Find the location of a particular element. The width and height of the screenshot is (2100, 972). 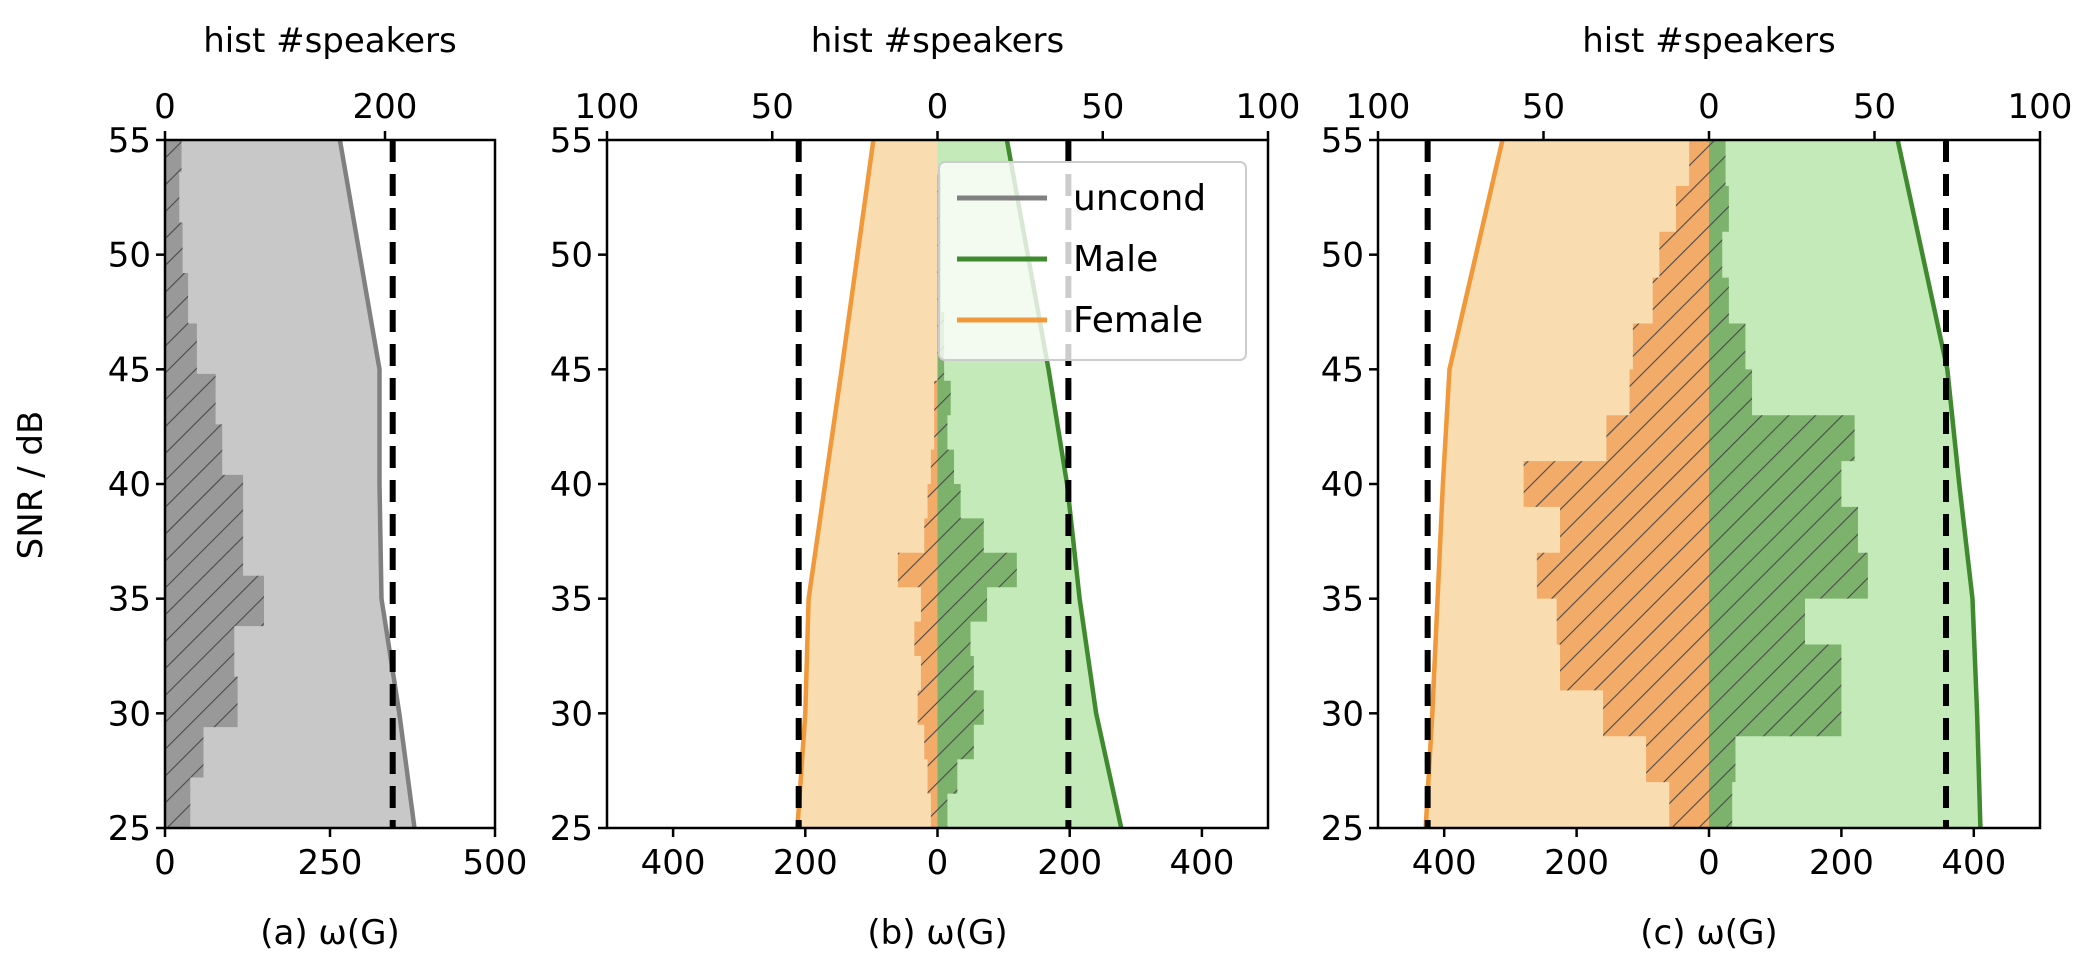

x-axis-label: (a) ω(G) is located at coordinates (330, 933).